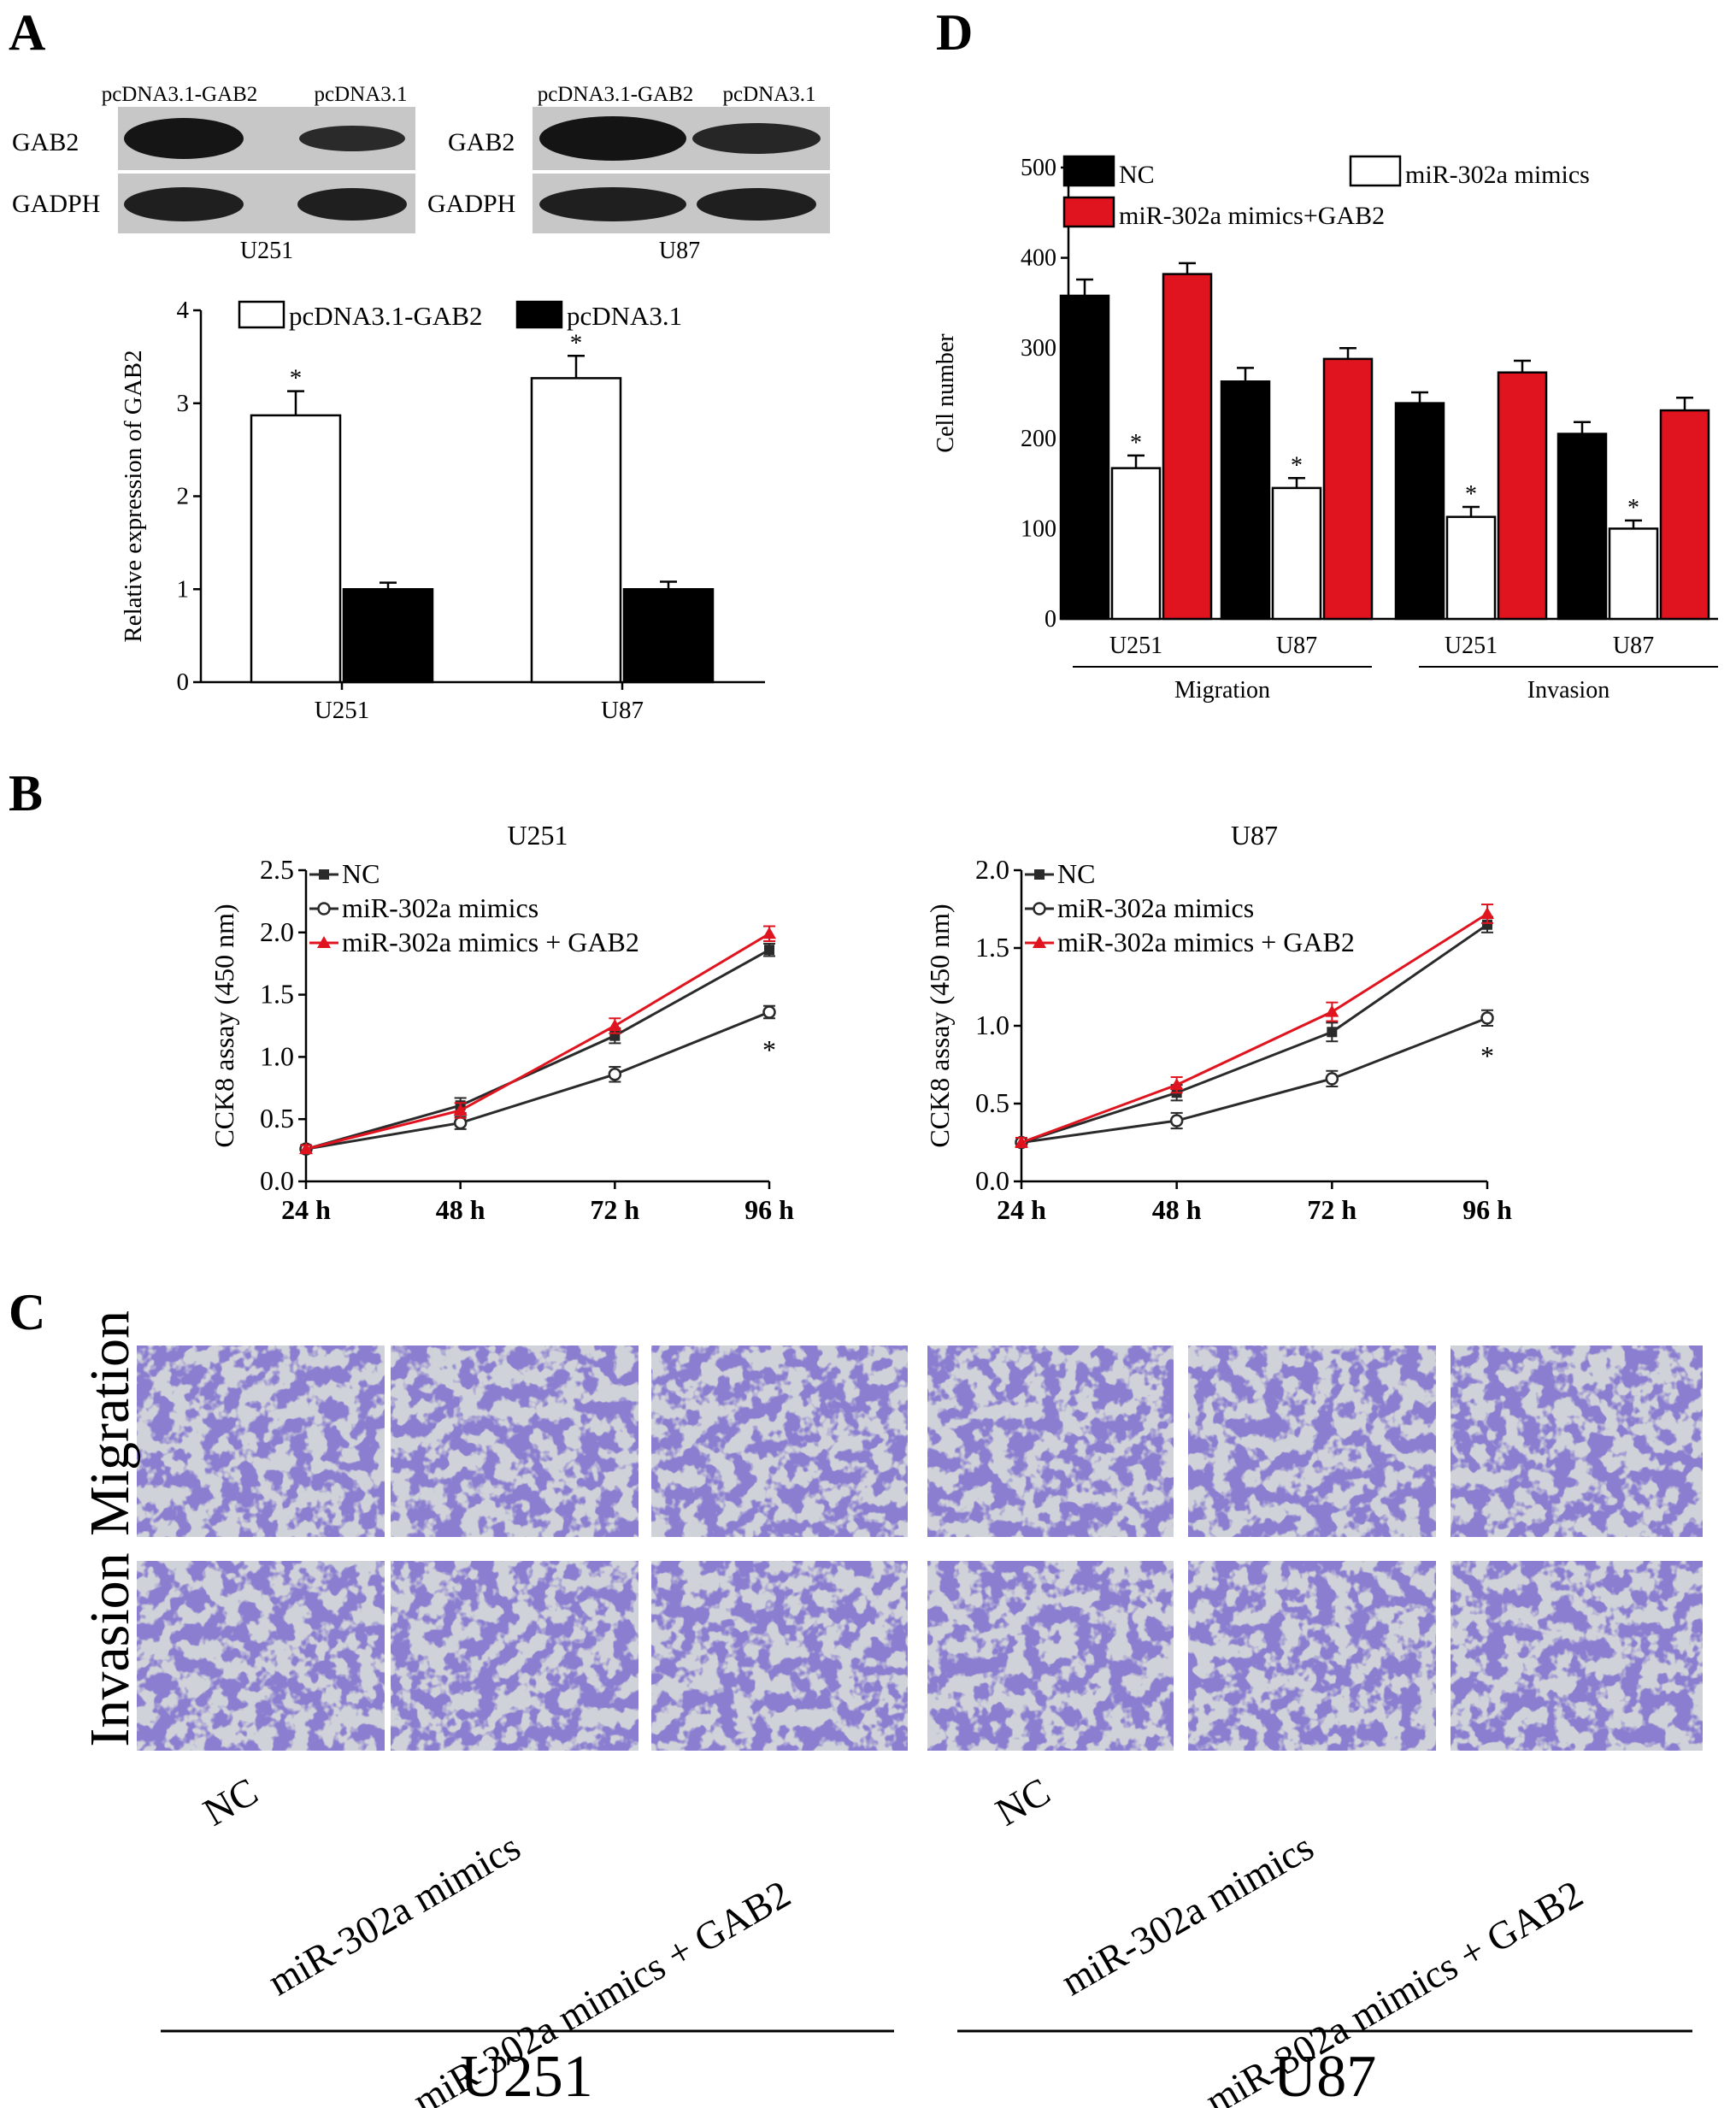 The image size is (1736, 2108). What do you see at coordinates (27, 1312) in the screenshot?
I see `panel-label-c: C` at bounding box center [27, 1312].